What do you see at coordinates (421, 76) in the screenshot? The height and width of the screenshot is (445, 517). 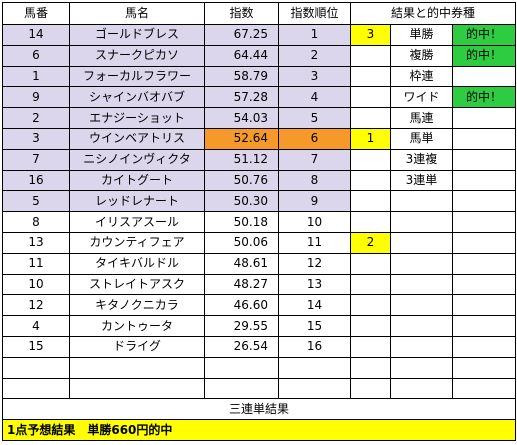 I see `ticket-type: 枠連` at bounding box center [421, 76].